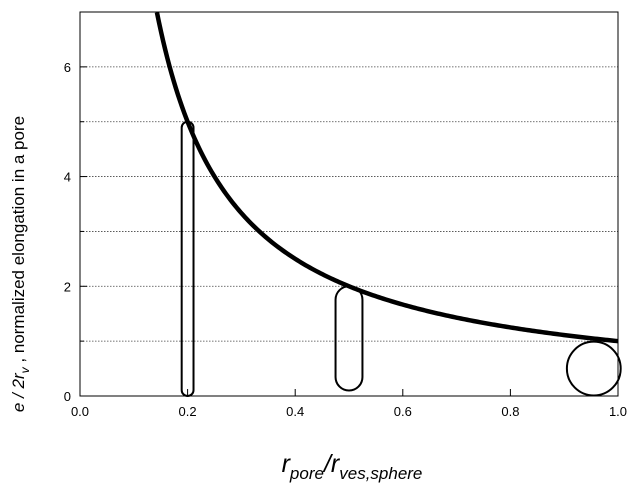 The width and height of the screenshot is (627, 484). What do you see at coordinates (331, 464) in the screenshot?
I see `x-axis-label-sep: /r` at bounding box center [331, 464].